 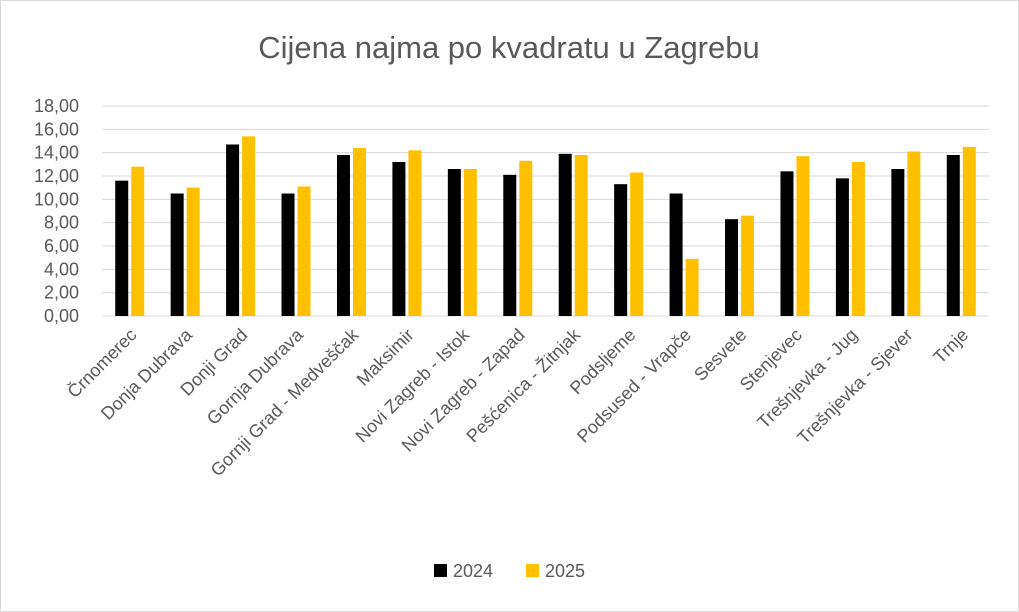 I want to click on category-label: Trešnjevka - Jug, so click(x=807, y=379).